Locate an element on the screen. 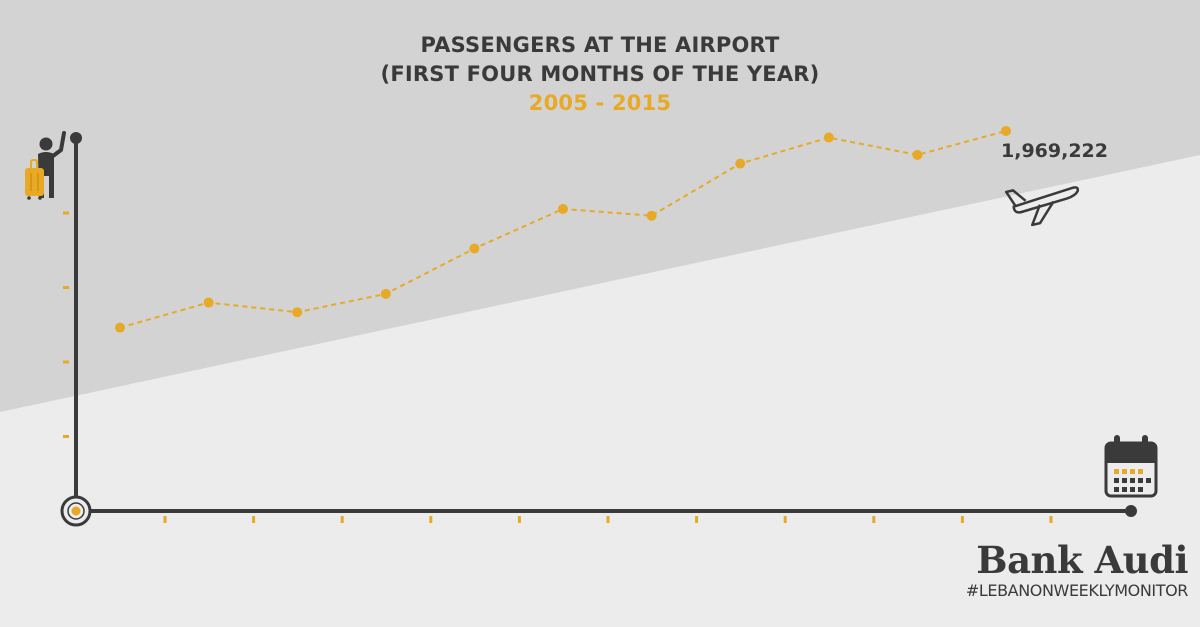 This screenshot has height=627, width=1200. data-point-2011 is located at coordinates (651, 215).